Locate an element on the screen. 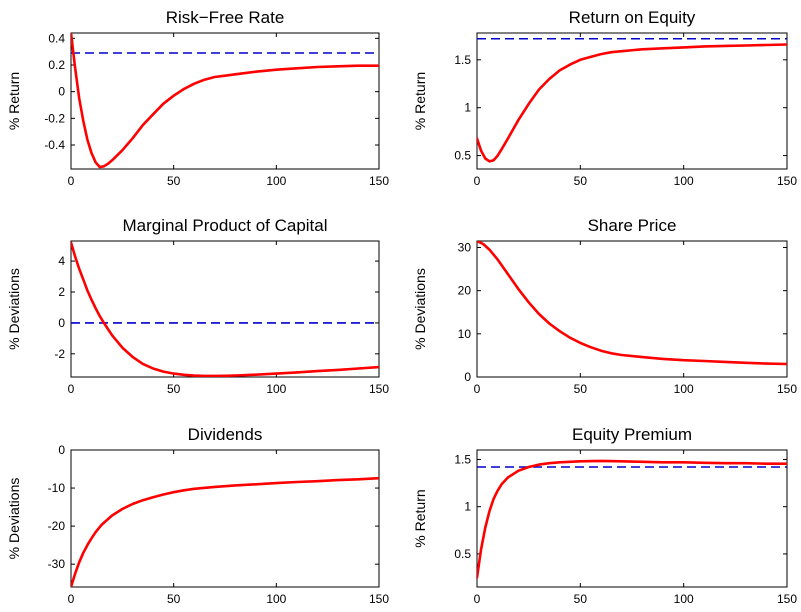 The image size is (801, 612). y-tick-label: 10 is located at coordinates (465, 334).